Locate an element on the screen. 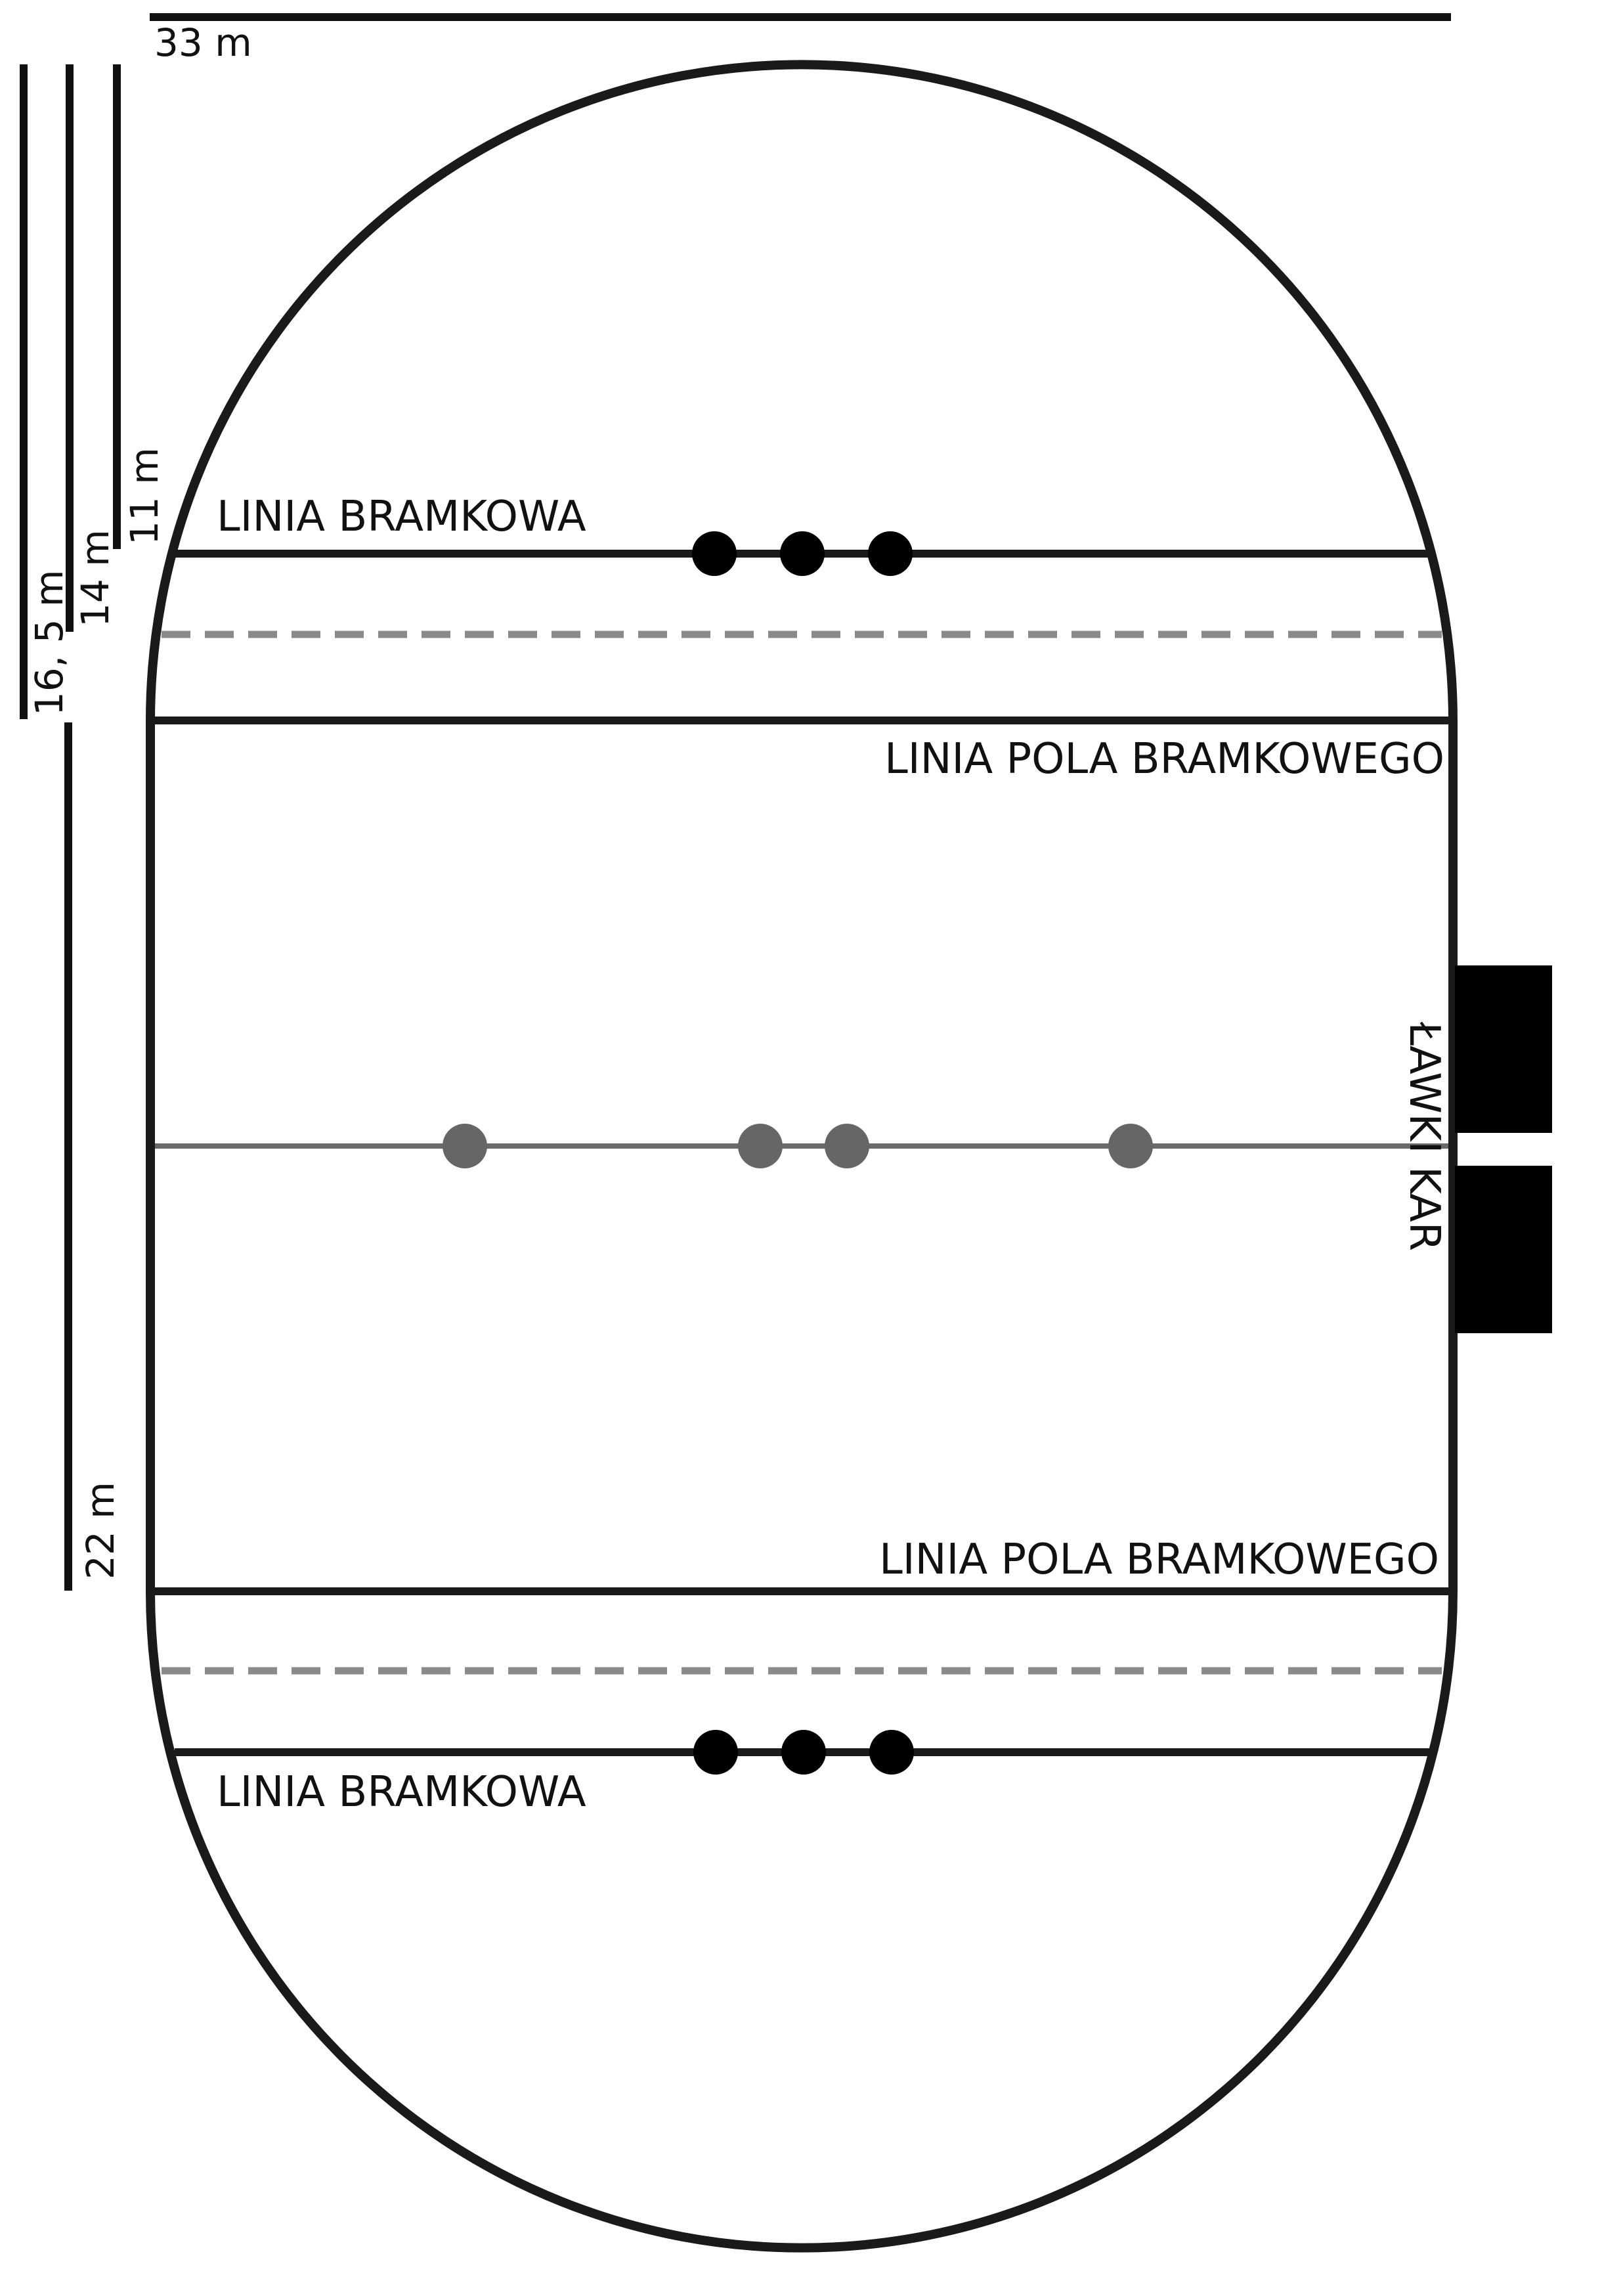 Image resolution: width=1623 pixels, height=2296 pixels. dim-label-11m: 11 m is located at coordinates (144, 496).